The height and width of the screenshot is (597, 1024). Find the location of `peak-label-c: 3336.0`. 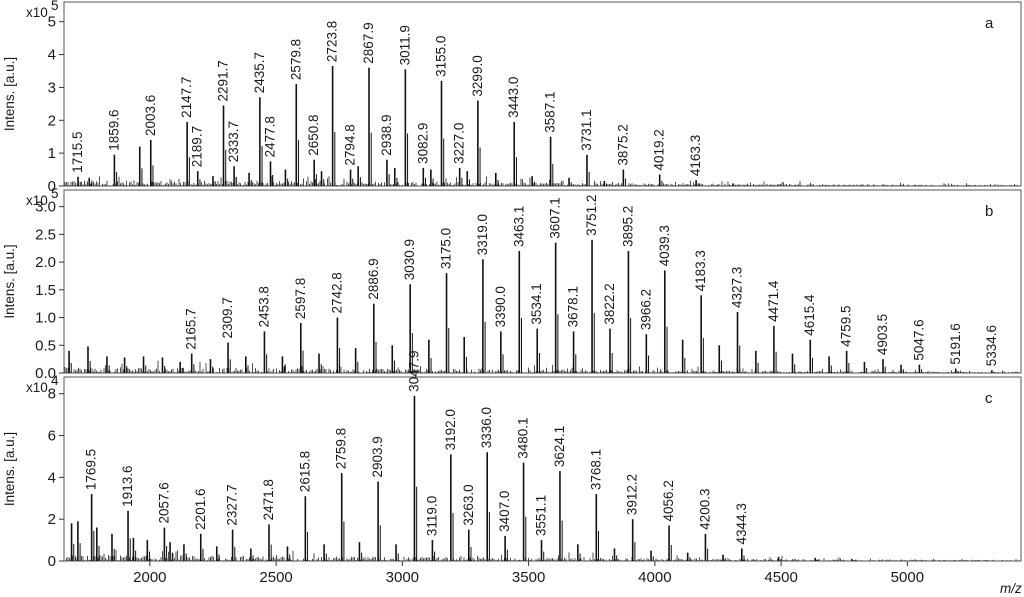

peak-label-c: 3336.0 is located at coordinates (486, 427).